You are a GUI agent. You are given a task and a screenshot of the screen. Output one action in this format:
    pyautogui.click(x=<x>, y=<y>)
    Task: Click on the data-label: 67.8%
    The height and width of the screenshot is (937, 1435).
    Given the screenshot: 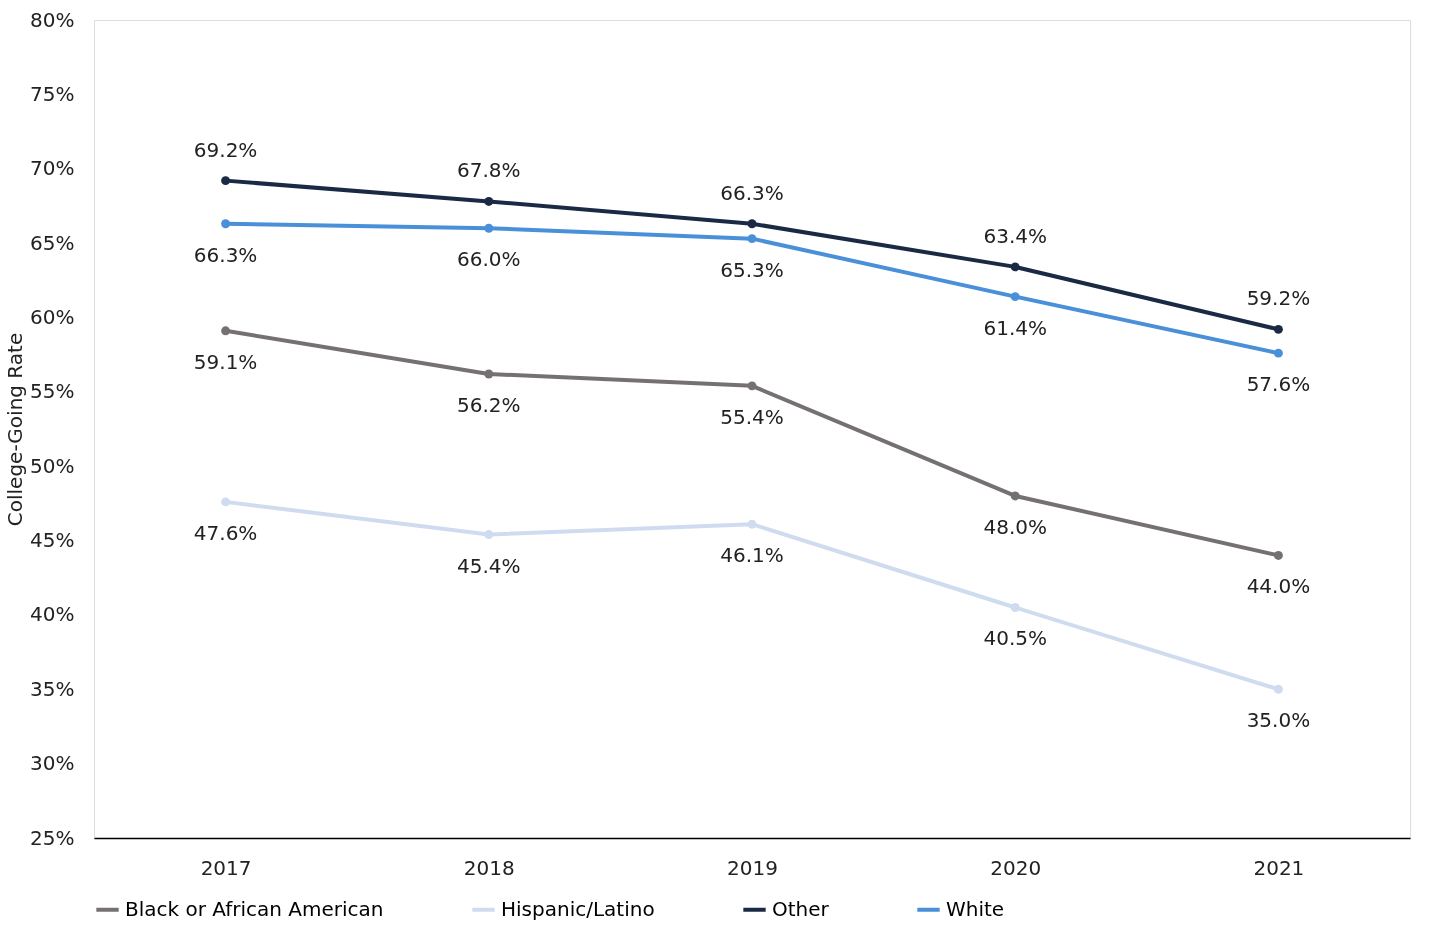 What is the action you would take?
    pyautogui.click(x=489, y=170)
    